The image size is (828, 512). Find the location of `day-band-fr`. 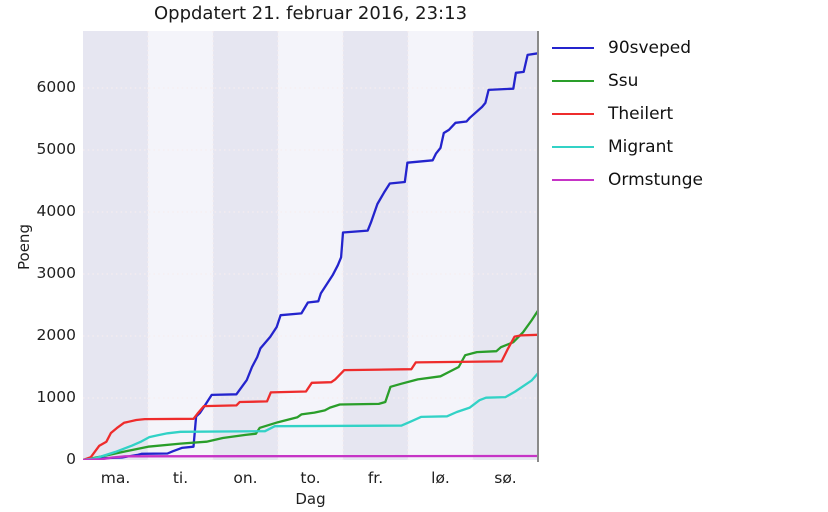

day-band-fr is located at coordinates (375, 245).